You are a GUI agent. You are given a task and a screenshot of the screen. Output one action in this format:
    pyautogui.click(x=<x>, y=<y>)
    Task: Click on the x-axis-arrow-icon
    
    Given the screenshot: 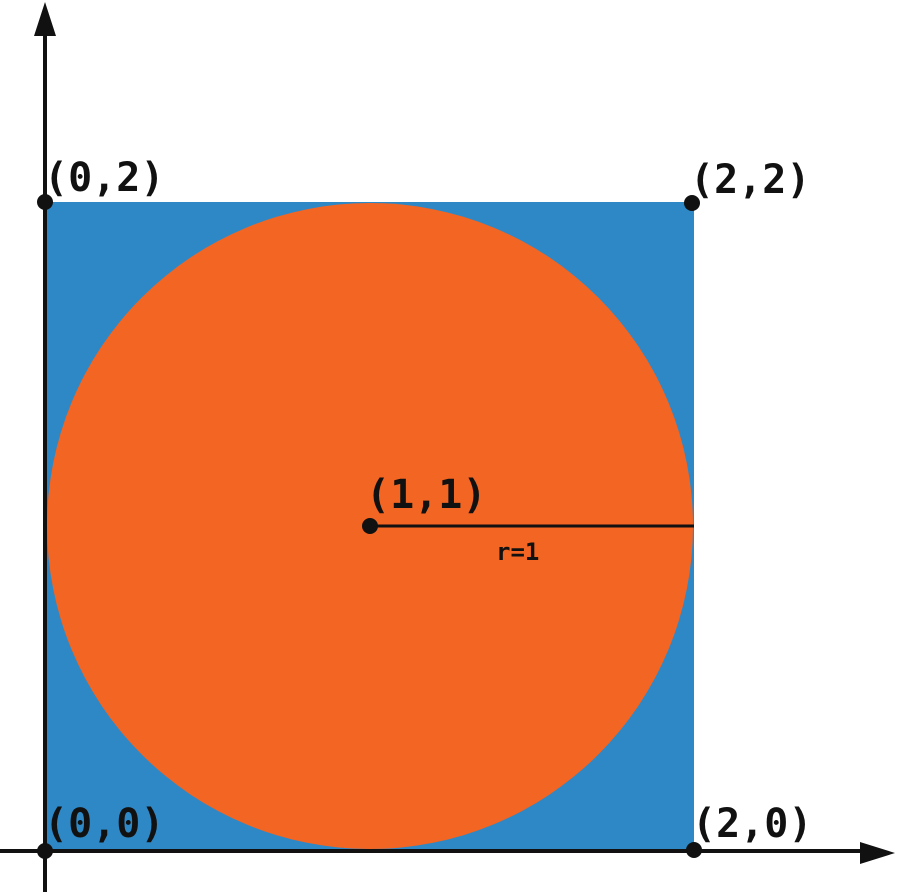 What is the action you would take?
    pyautogui.click(x=877, y=853)
    